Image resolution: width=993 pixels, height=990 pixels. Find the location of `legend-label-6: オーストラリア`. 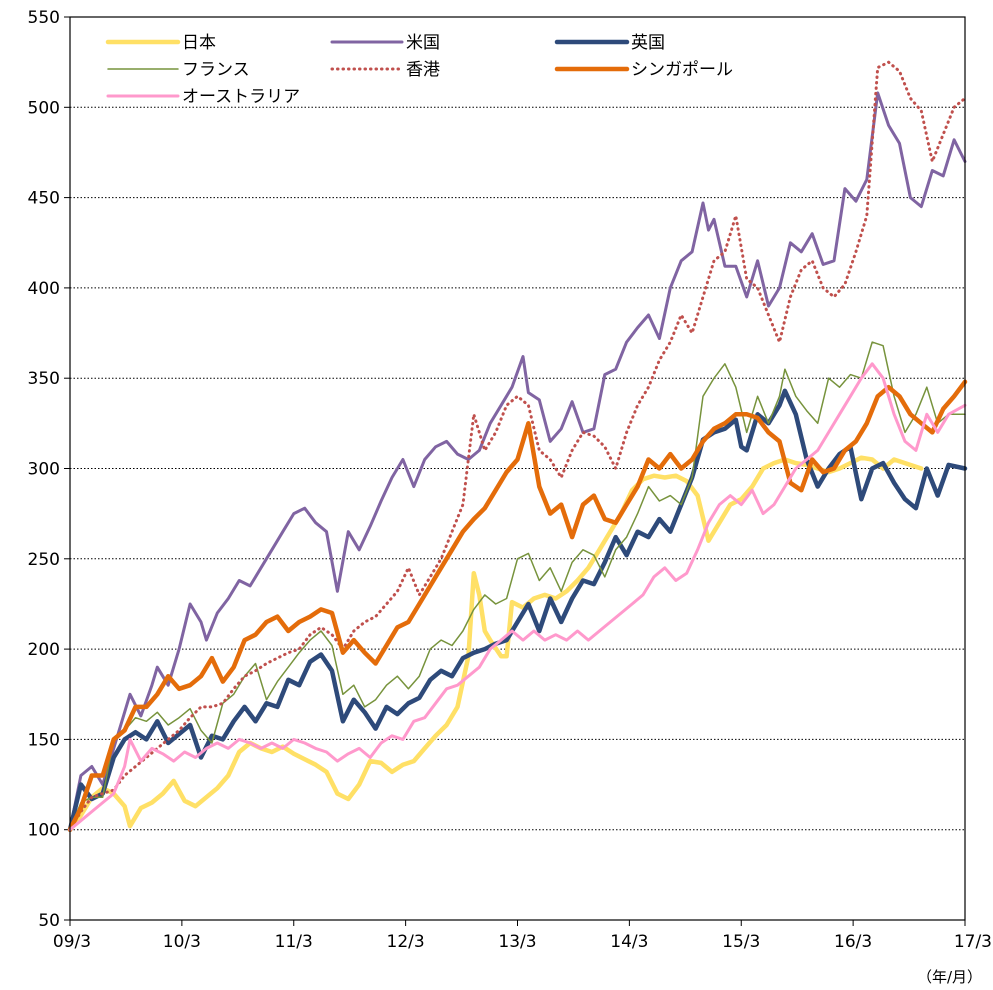

legend-label-6: オーストラリア is located at coordinates (241, 97).